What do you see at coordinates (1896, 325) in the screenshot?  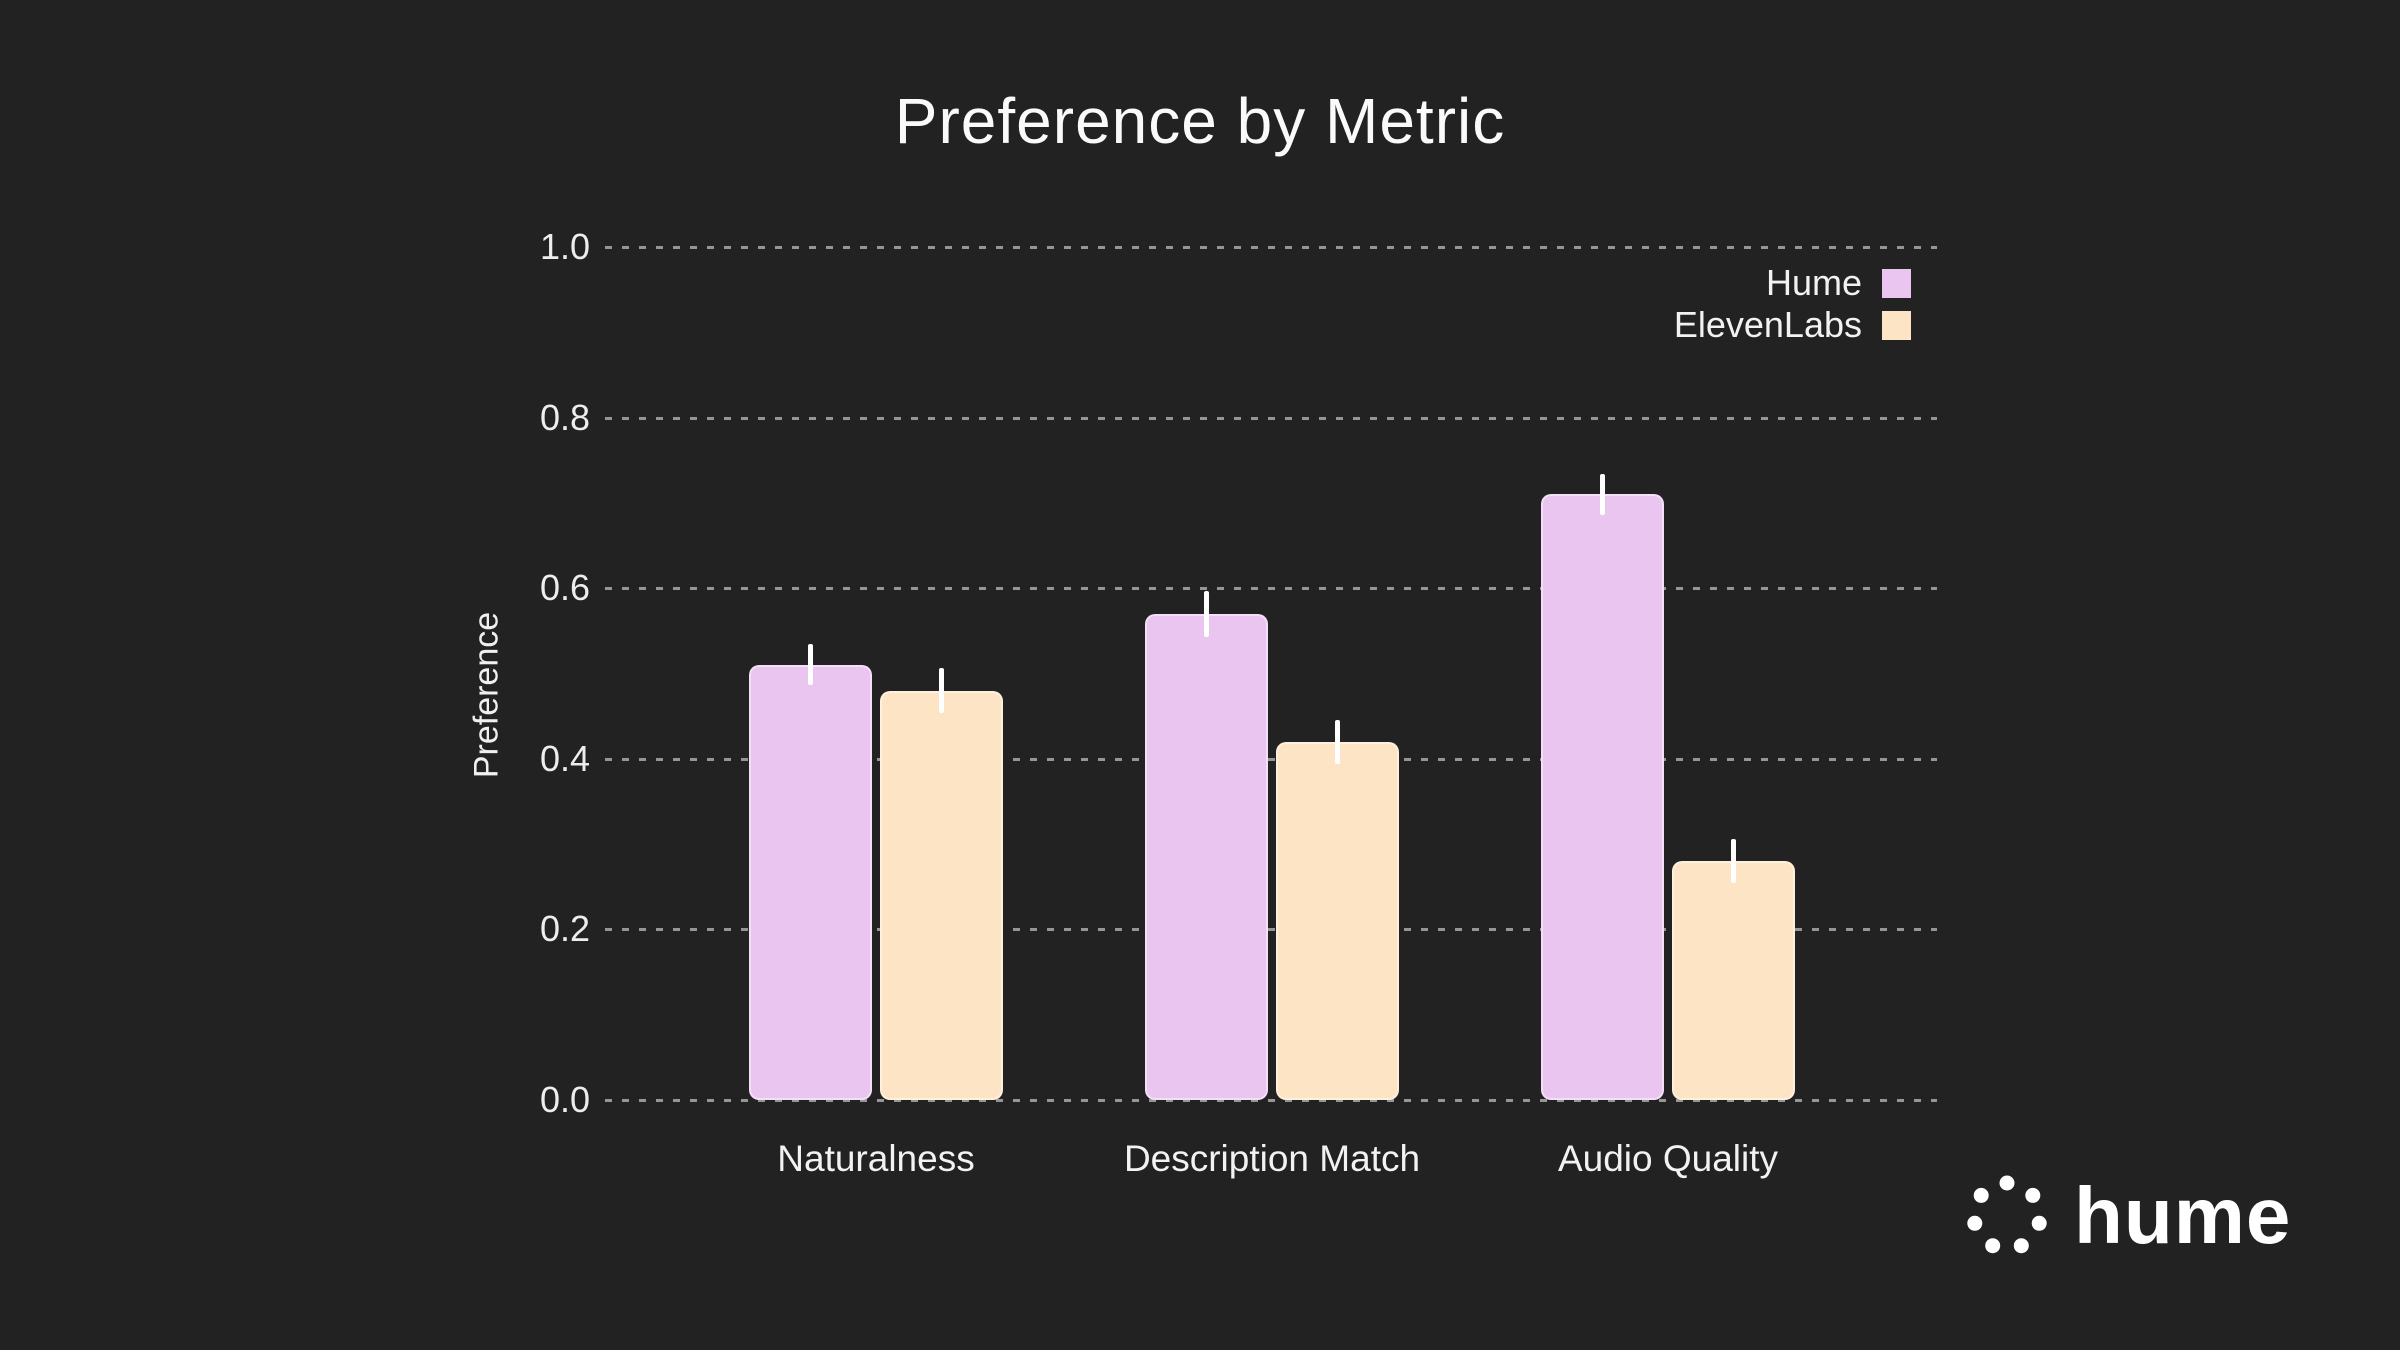 I see `legend-swatch-elevenlabs` at bounding box center [1896, 325].